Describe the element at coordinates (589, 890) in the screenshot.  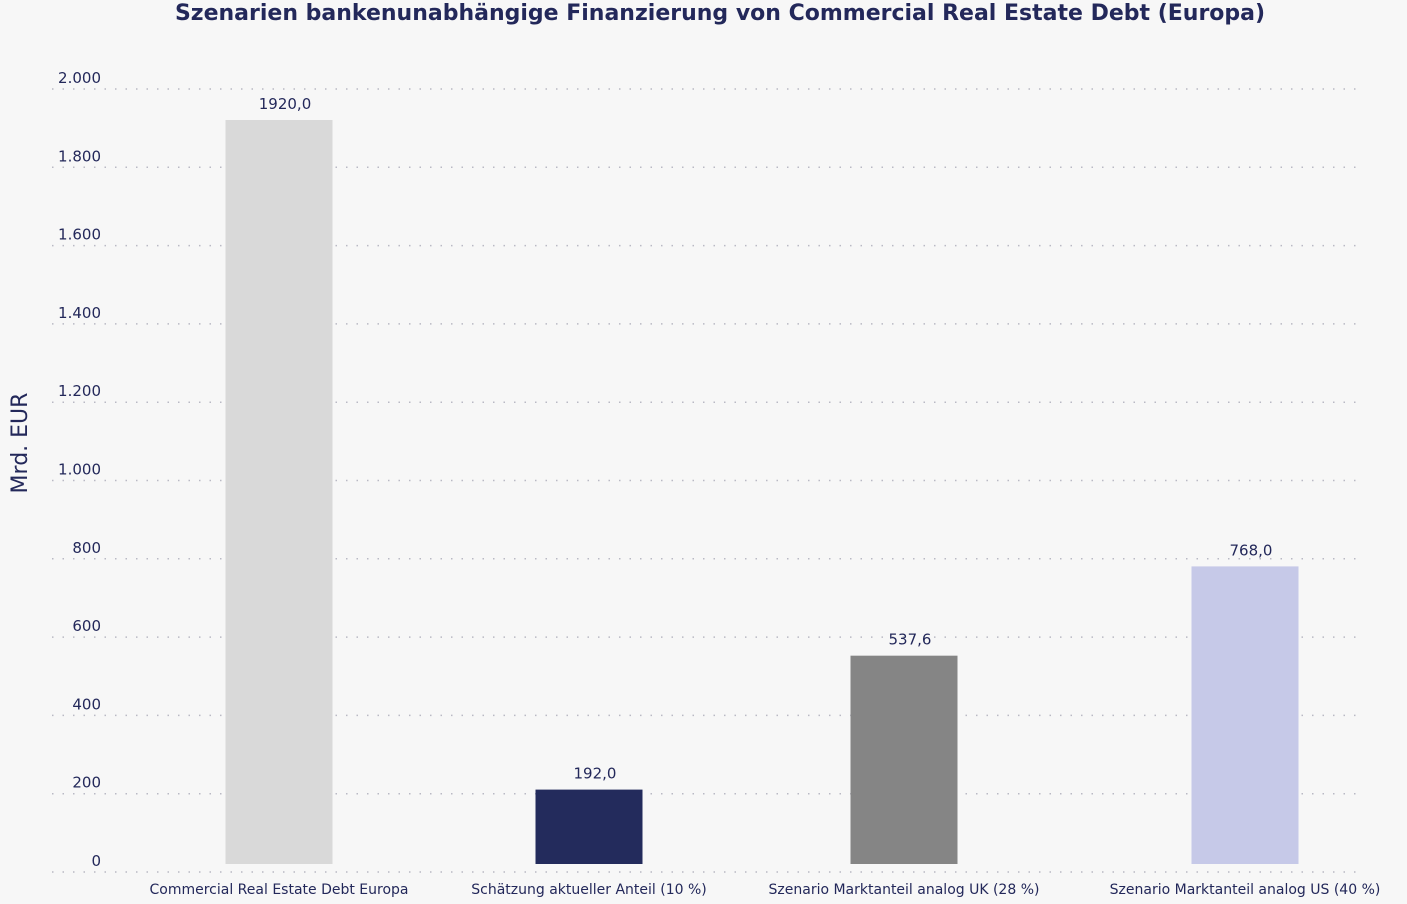
I see `category-label: Schätzung aktueller Anteil (10 %)` at that location.